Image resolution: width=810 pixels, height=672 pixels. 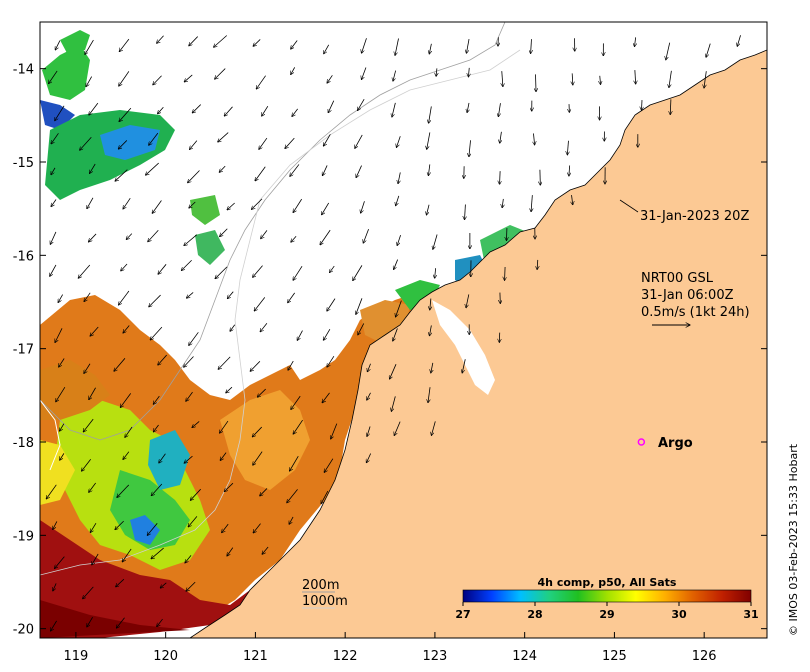 What do you see at coordinates (23, 256) in the screenshot?
I see `y-tick-label: -16` at bounding box center [23, 256].